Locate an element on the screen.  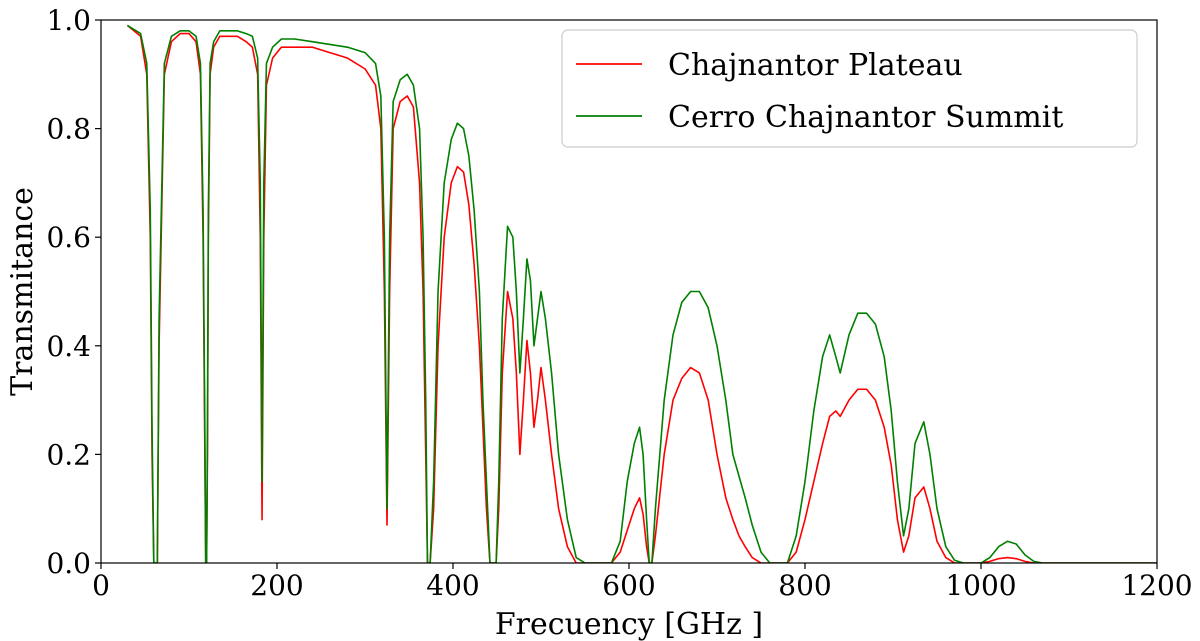
x-tick-label: 400 is located at coordinates (452, 585).